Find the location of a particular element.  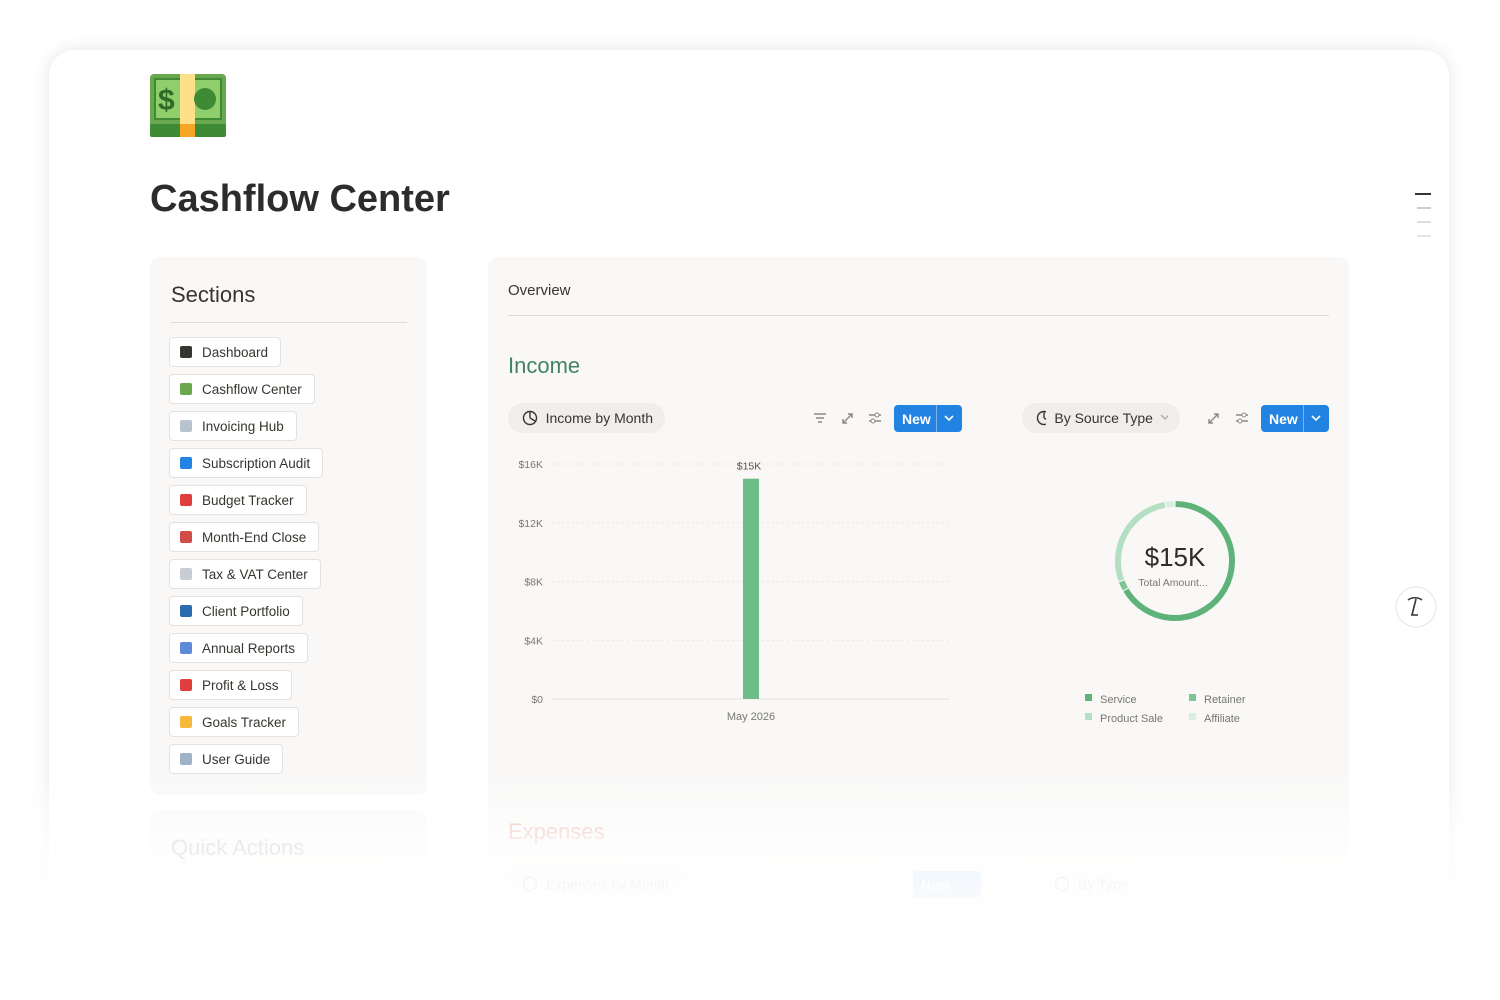

donut-center-value: $15K is located at coordinates (1175, 557).